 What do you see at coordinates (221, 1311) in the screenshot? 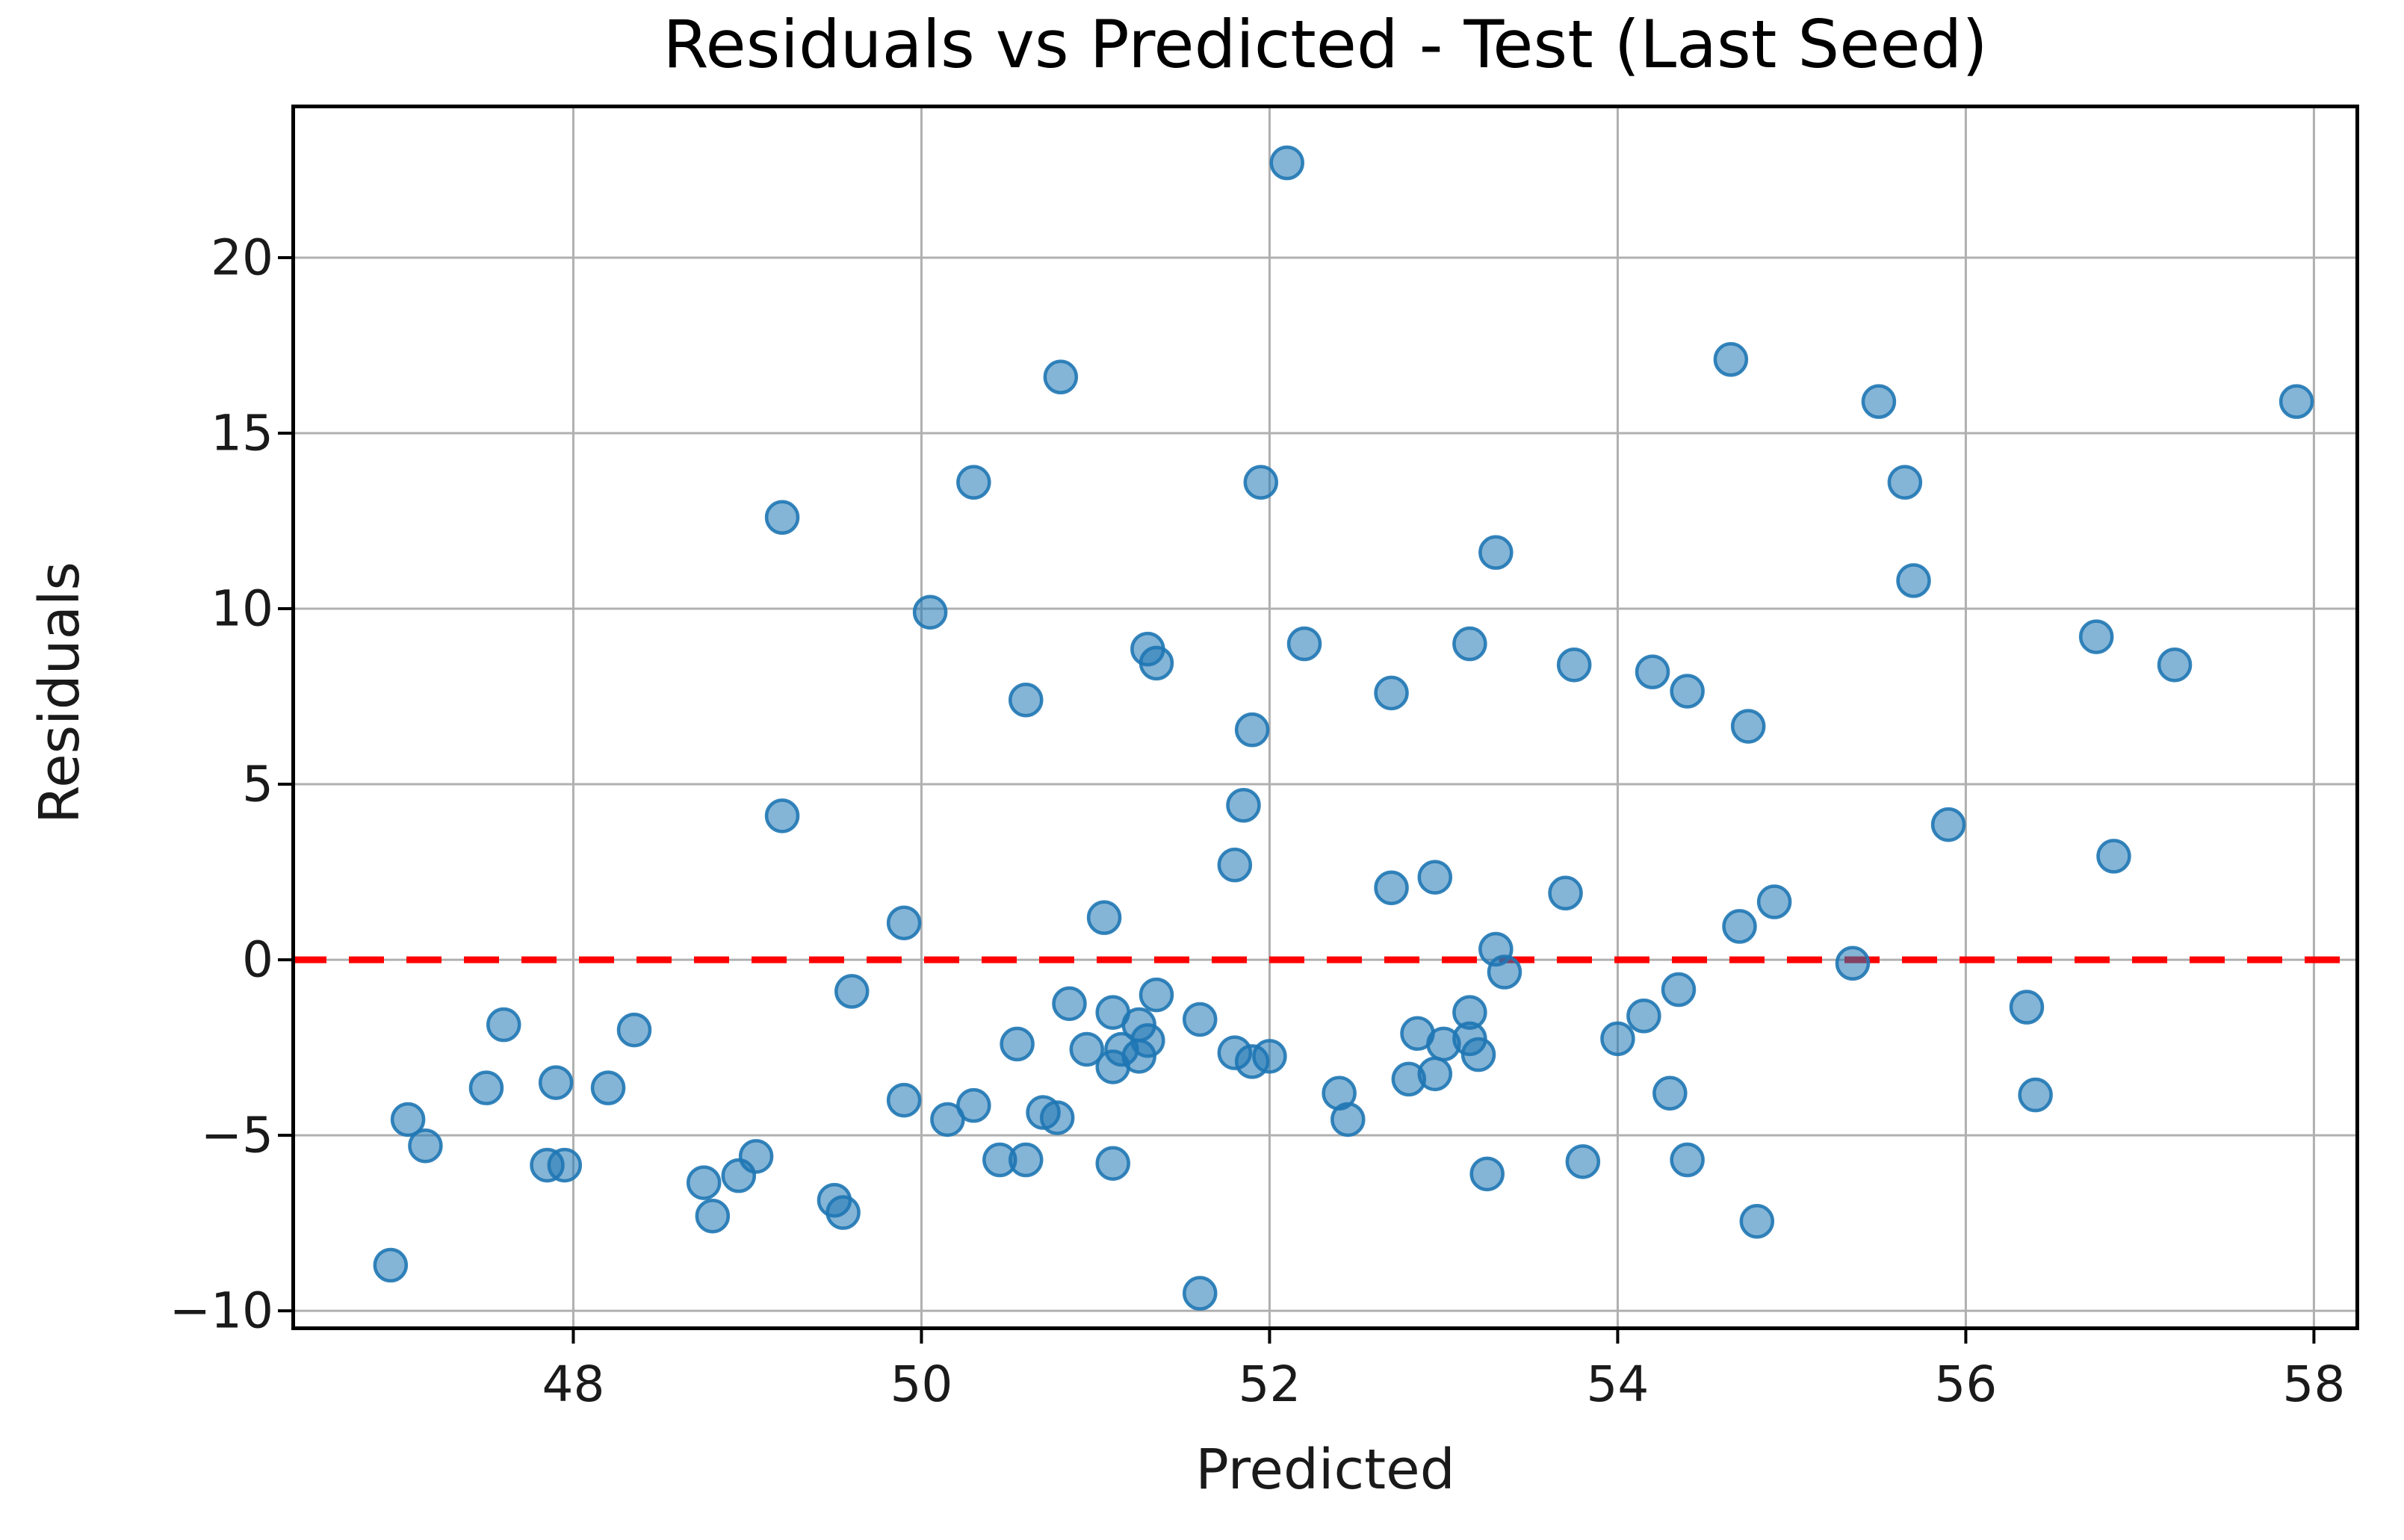
I see `y-tick-label: −10` at bounding box center [221, 1311].